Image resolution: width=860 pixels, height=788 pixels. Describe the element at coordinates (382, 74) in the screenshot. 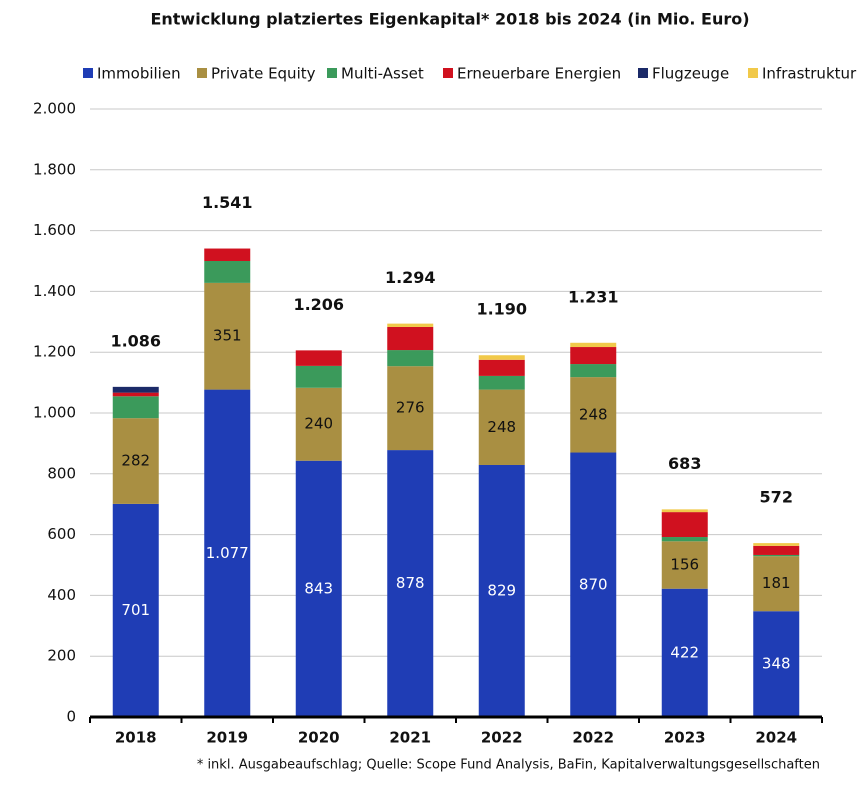

I see `legend-label: Multi-Asset` at that location.